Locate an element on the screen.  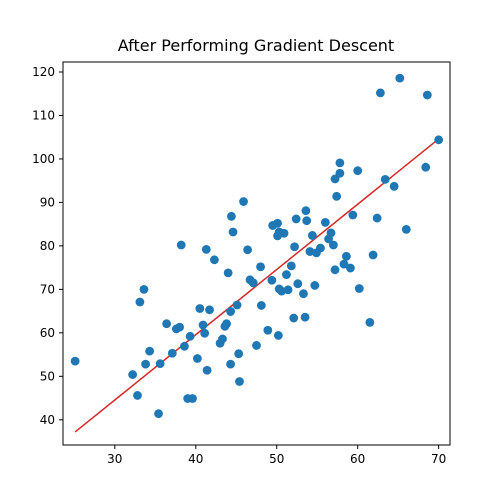
y-tick-label: 50 is located at coordinates (47, 376).